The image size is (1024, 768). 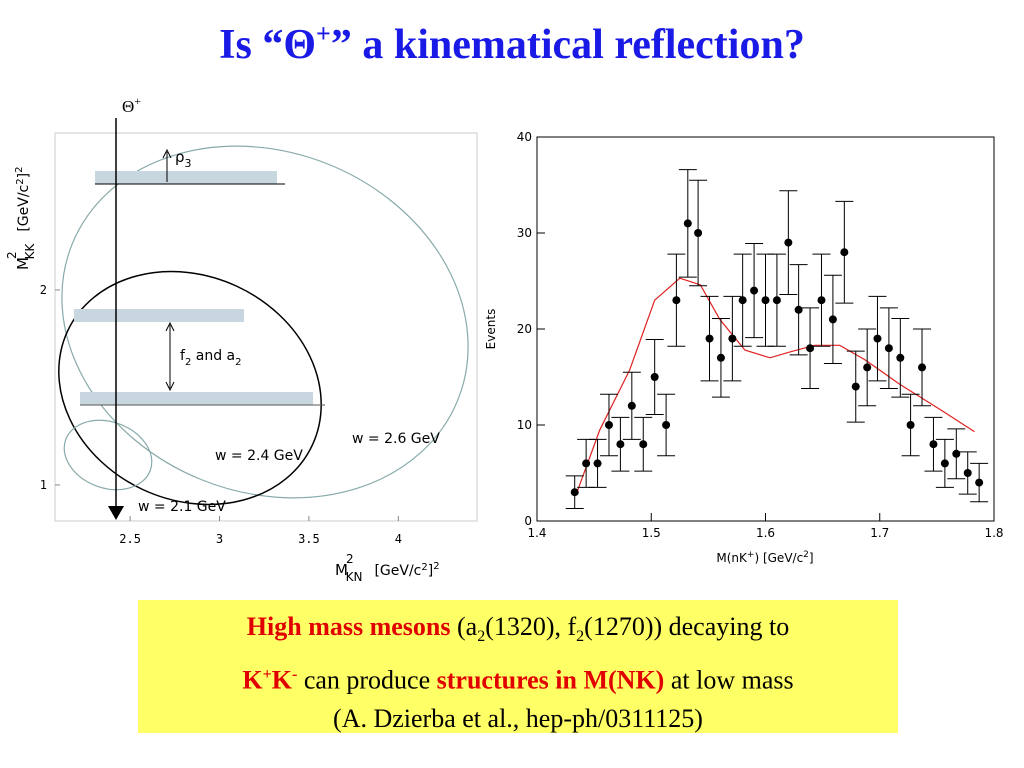 What do you see at coordinates (765, 533) in the screenshot?
I see `x-tick-label: 1.6` at bounding box center [765, 533].